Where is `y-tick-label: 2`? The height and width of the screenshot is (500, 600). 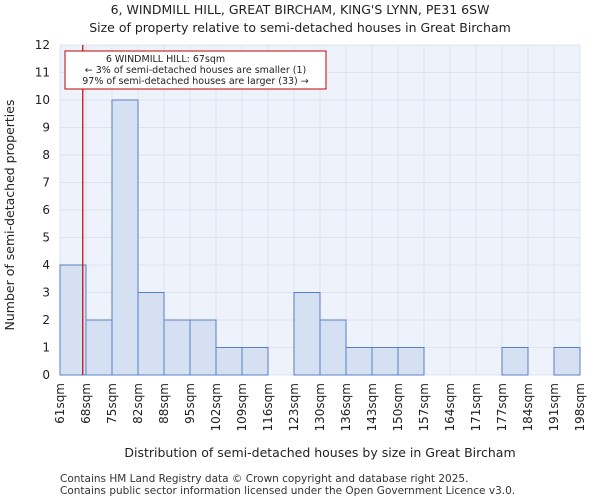
y-tick-label: 2 is located at coordinates (46, 320).